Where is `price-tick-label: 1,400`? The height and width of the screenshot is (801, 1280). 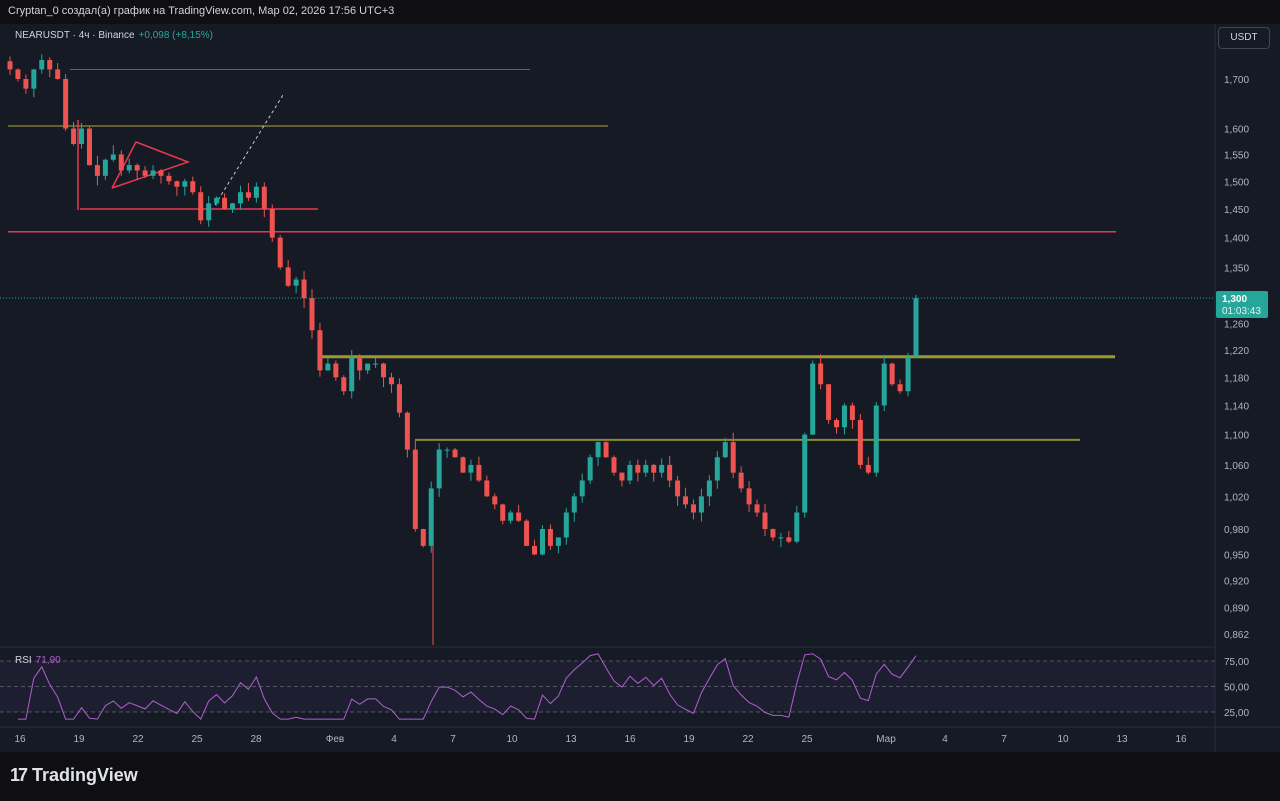
price-tick-label: 1,400 is located at coordinates (1236, 239).